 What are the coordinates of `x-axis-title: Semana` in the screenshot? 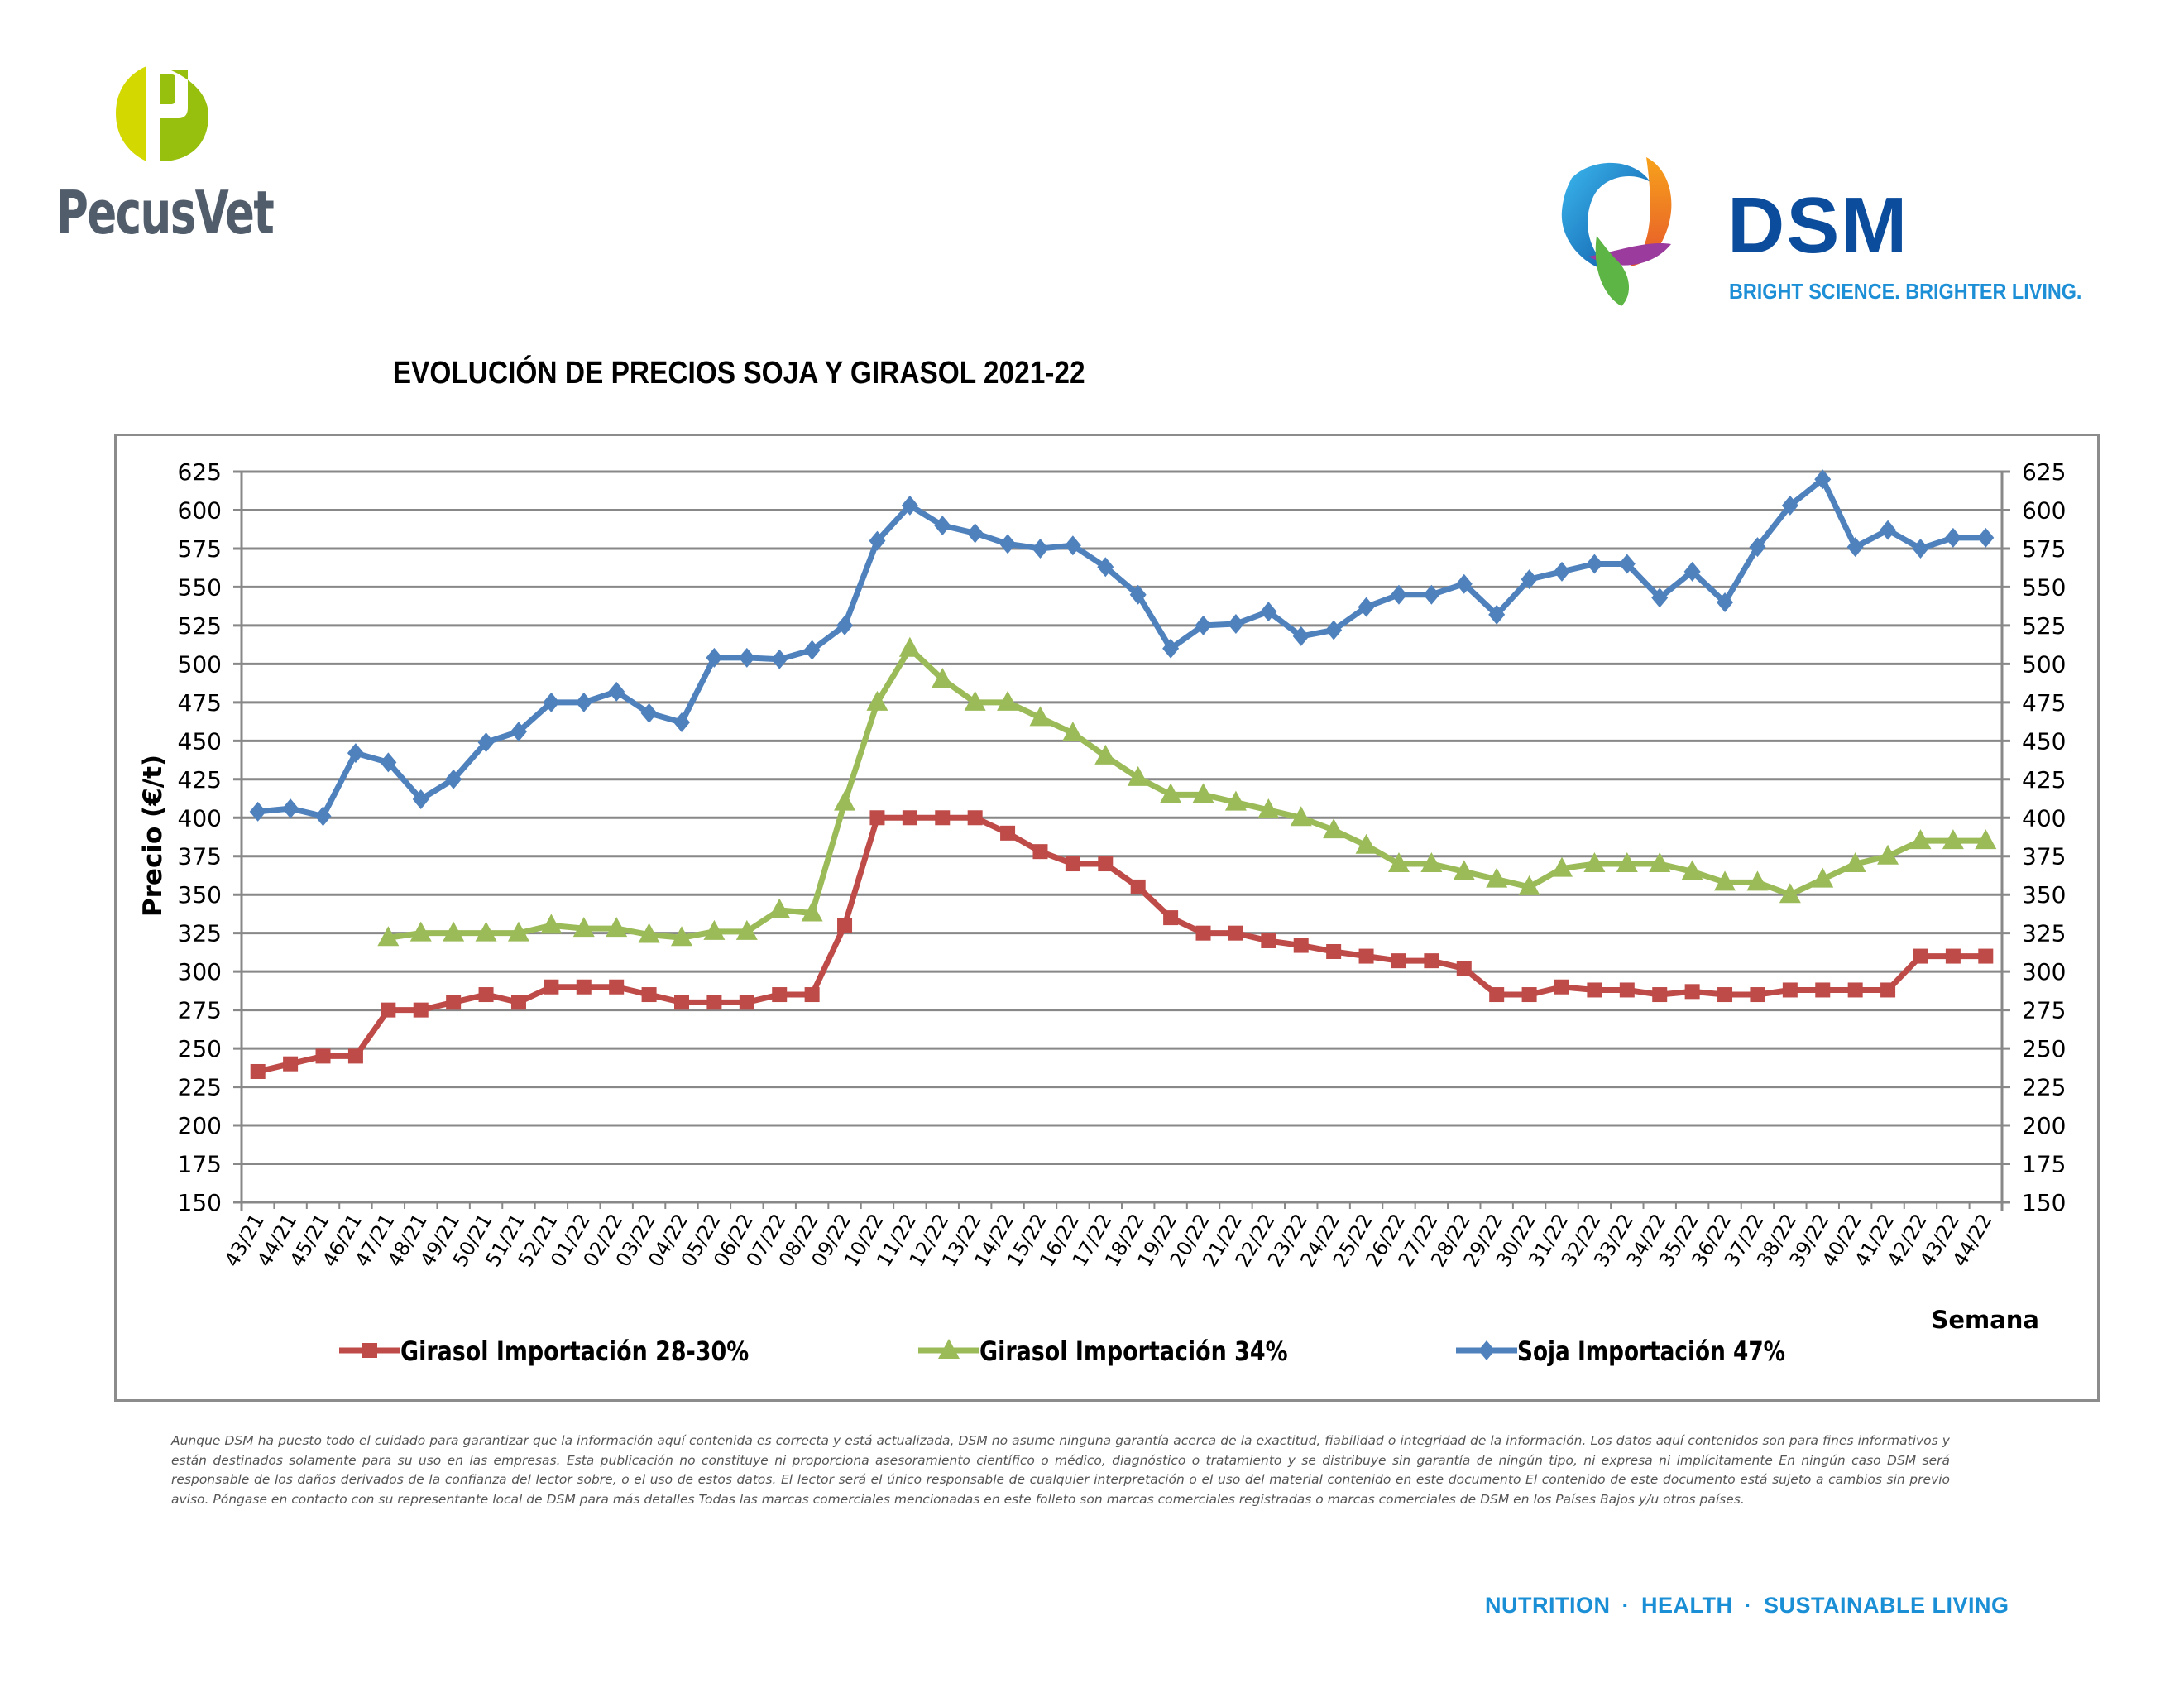 It's located at (1985, 1320).